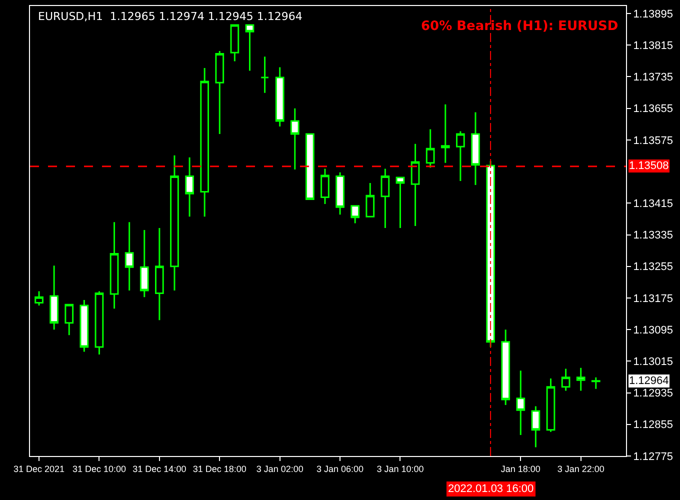  Describe the element at coordinates (520, 469) in the screenshot. I see `x-tick-label: Jan 18:00` at that location.